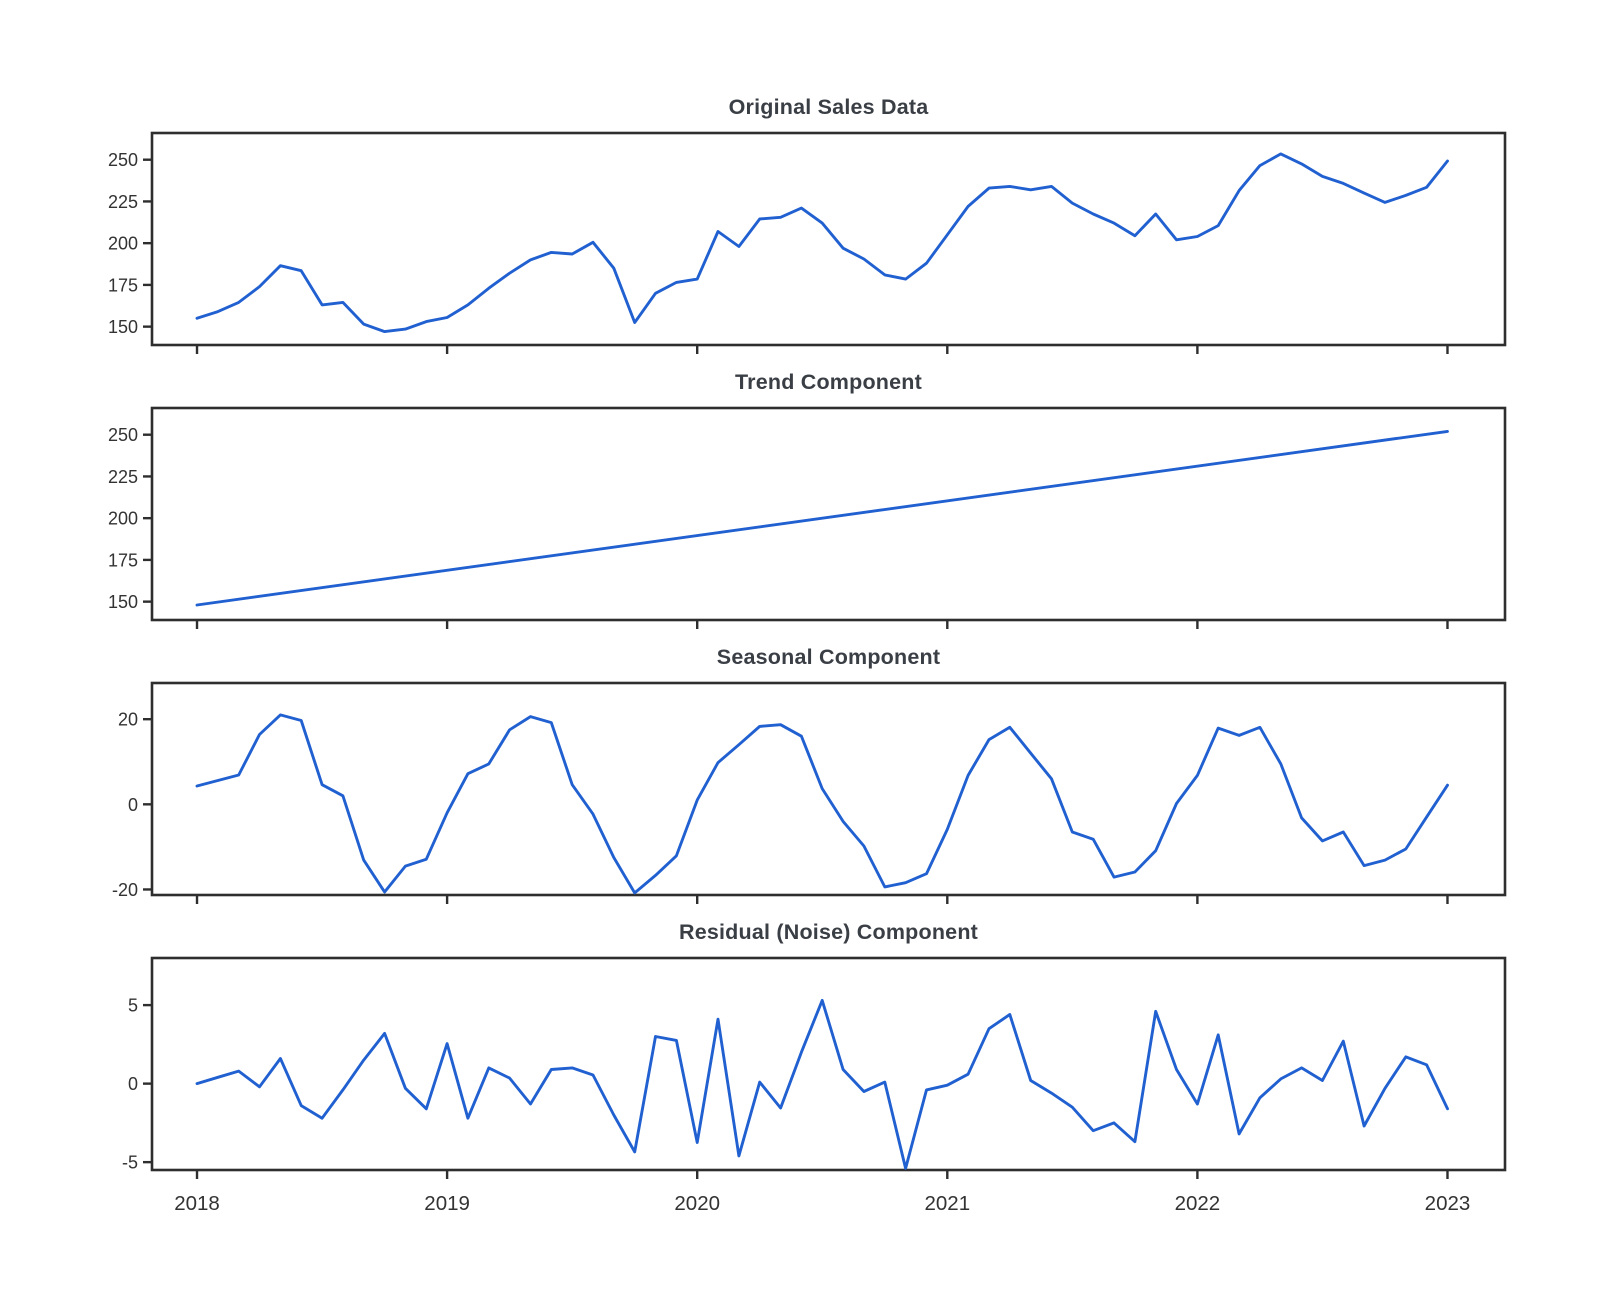 The image size is (1600, 1313). I want to click on residual-title: Residual (Noise) Component, so click(828, 932).